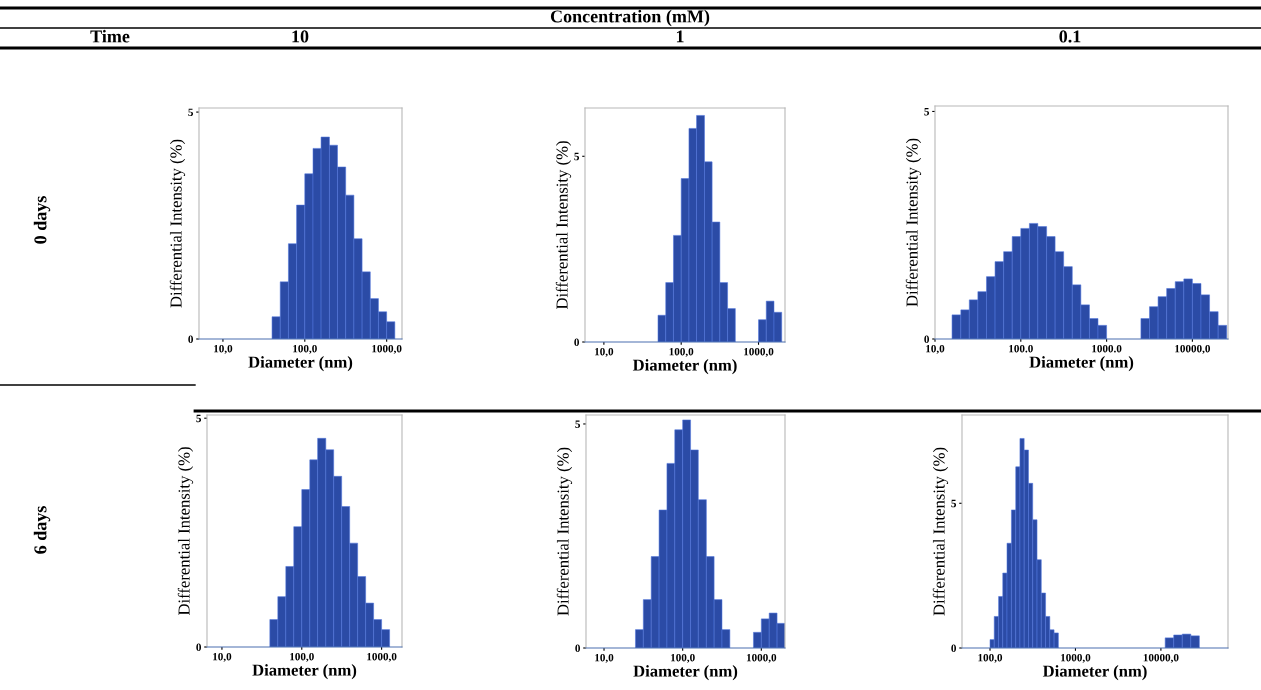  What do you see at coordinates (680, 36) in the screenshot?
I see `text: 1` at bounding box center [680, 36].